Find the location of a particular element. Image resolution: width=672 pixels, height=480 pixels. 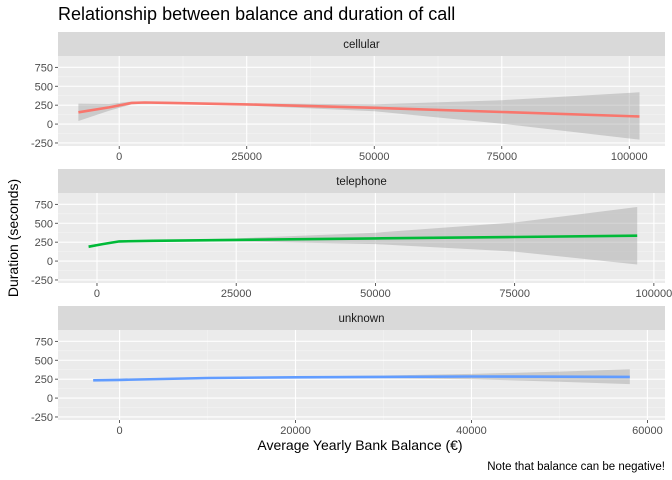

strip-telephone is located at coordinates (361, 181).